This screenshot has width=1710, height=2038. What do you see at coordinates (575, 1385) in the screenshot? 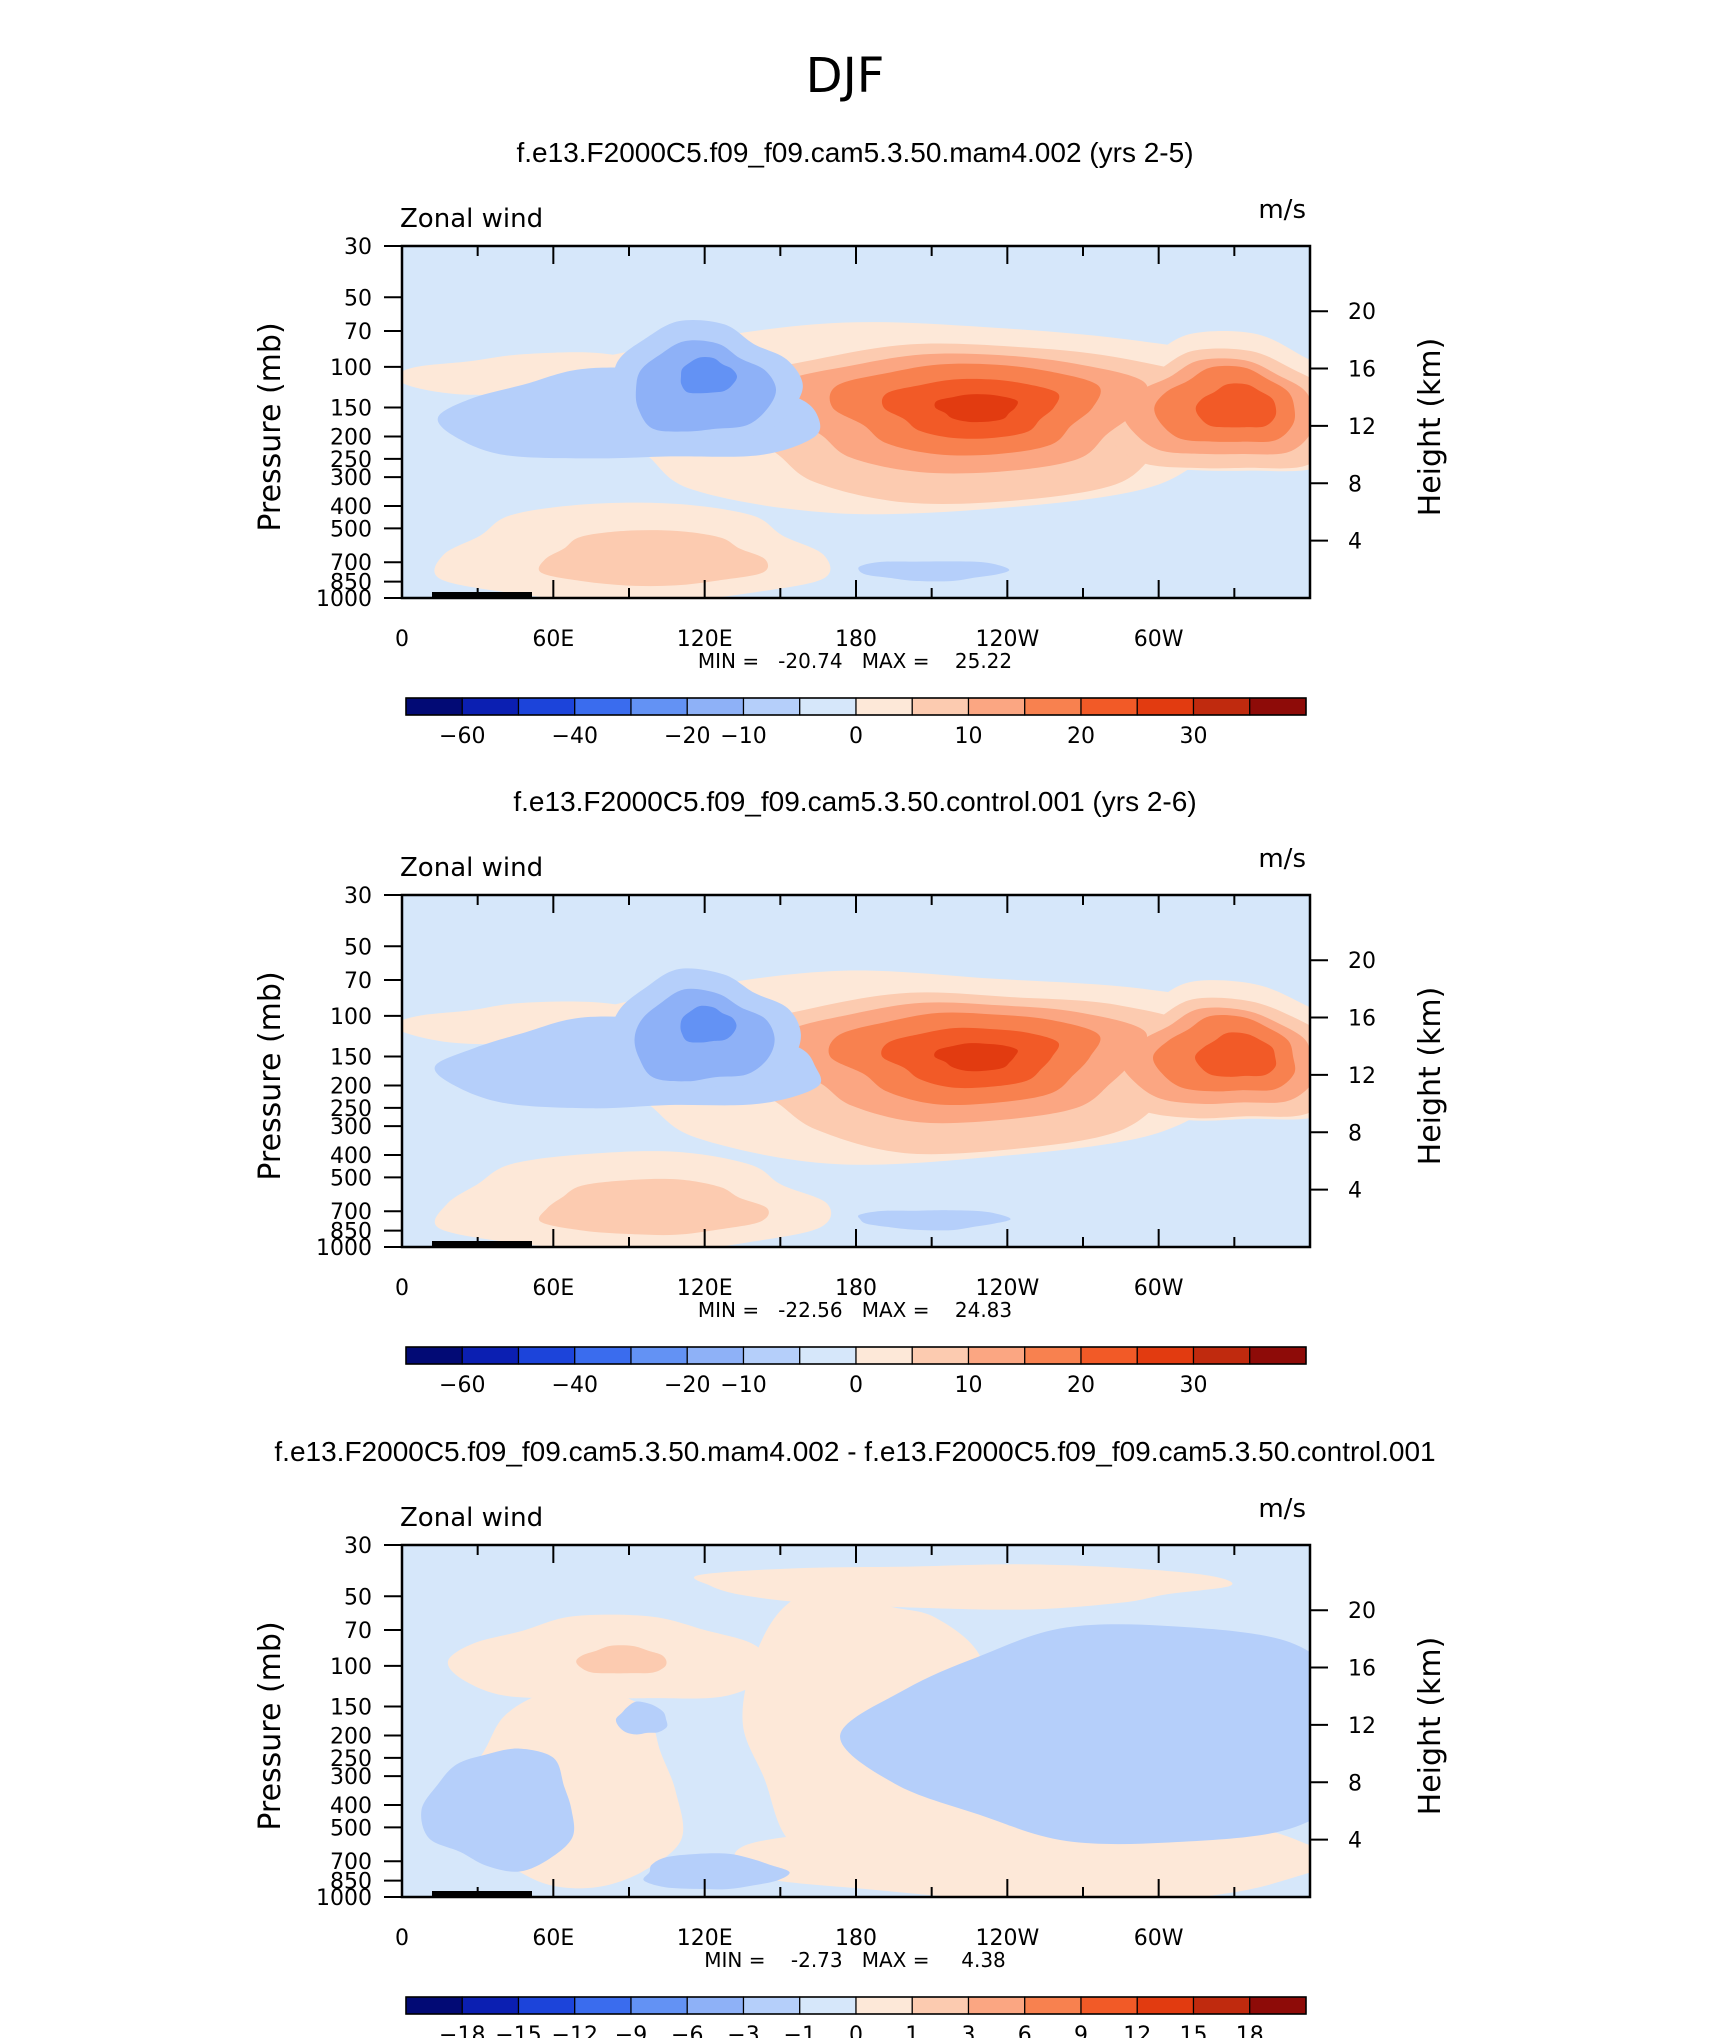
I see `colorbar-label: −40` at bounding box center [575, 1385].